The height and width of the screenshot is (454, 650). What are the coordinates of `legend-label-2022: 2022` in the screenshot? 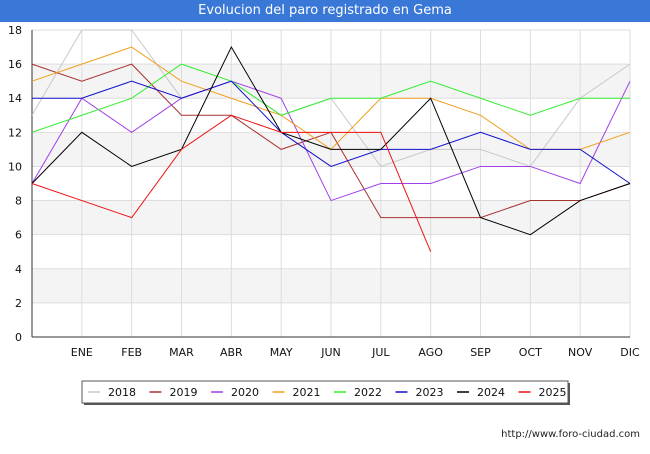 It's located at (368, 392).